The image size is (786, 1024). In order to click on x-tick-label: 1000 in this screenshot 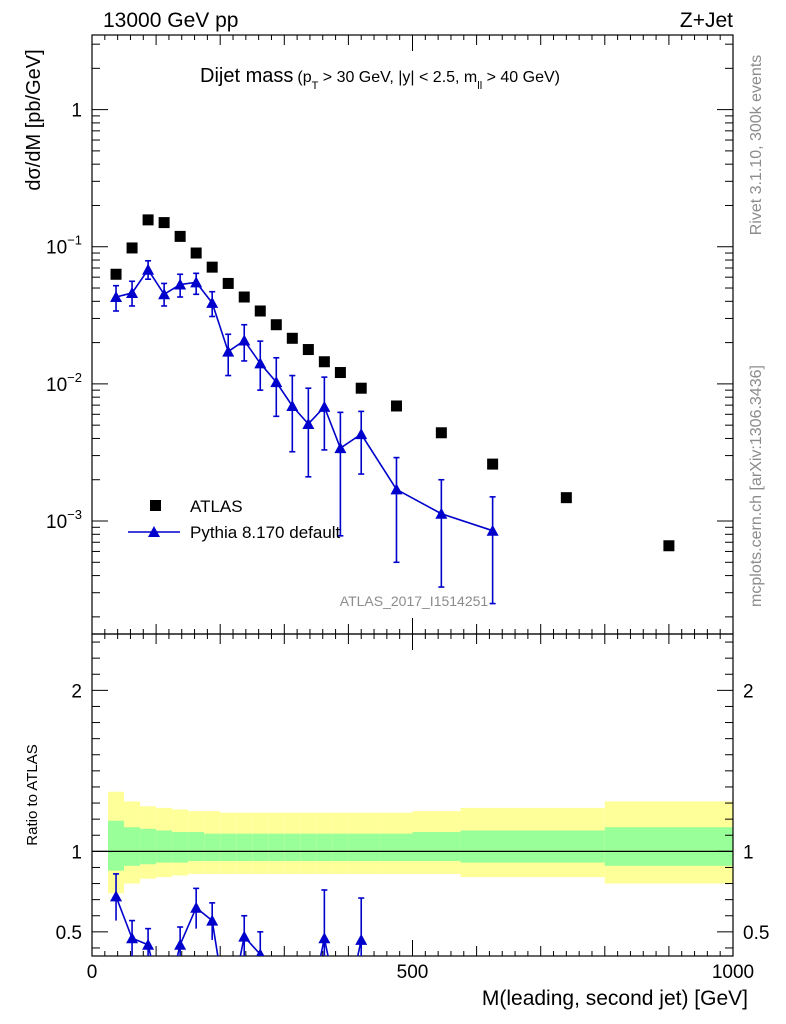, I will do `click(733, 972)`.